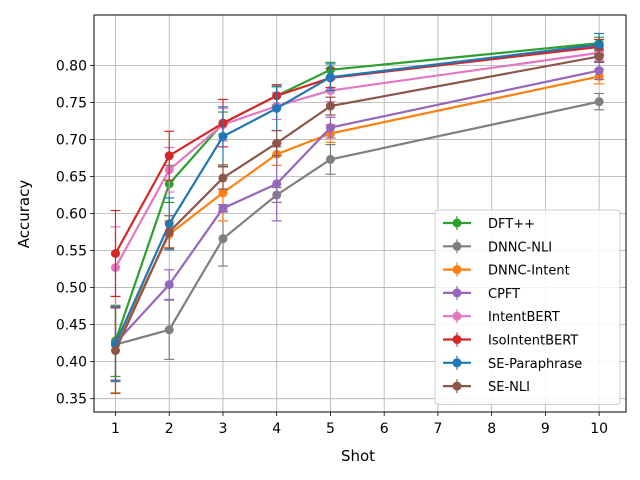  What do you see at coordinates (384, 429) in the screenshot?
I see `x-tick-label: 6` at bounding box center [384, 429].